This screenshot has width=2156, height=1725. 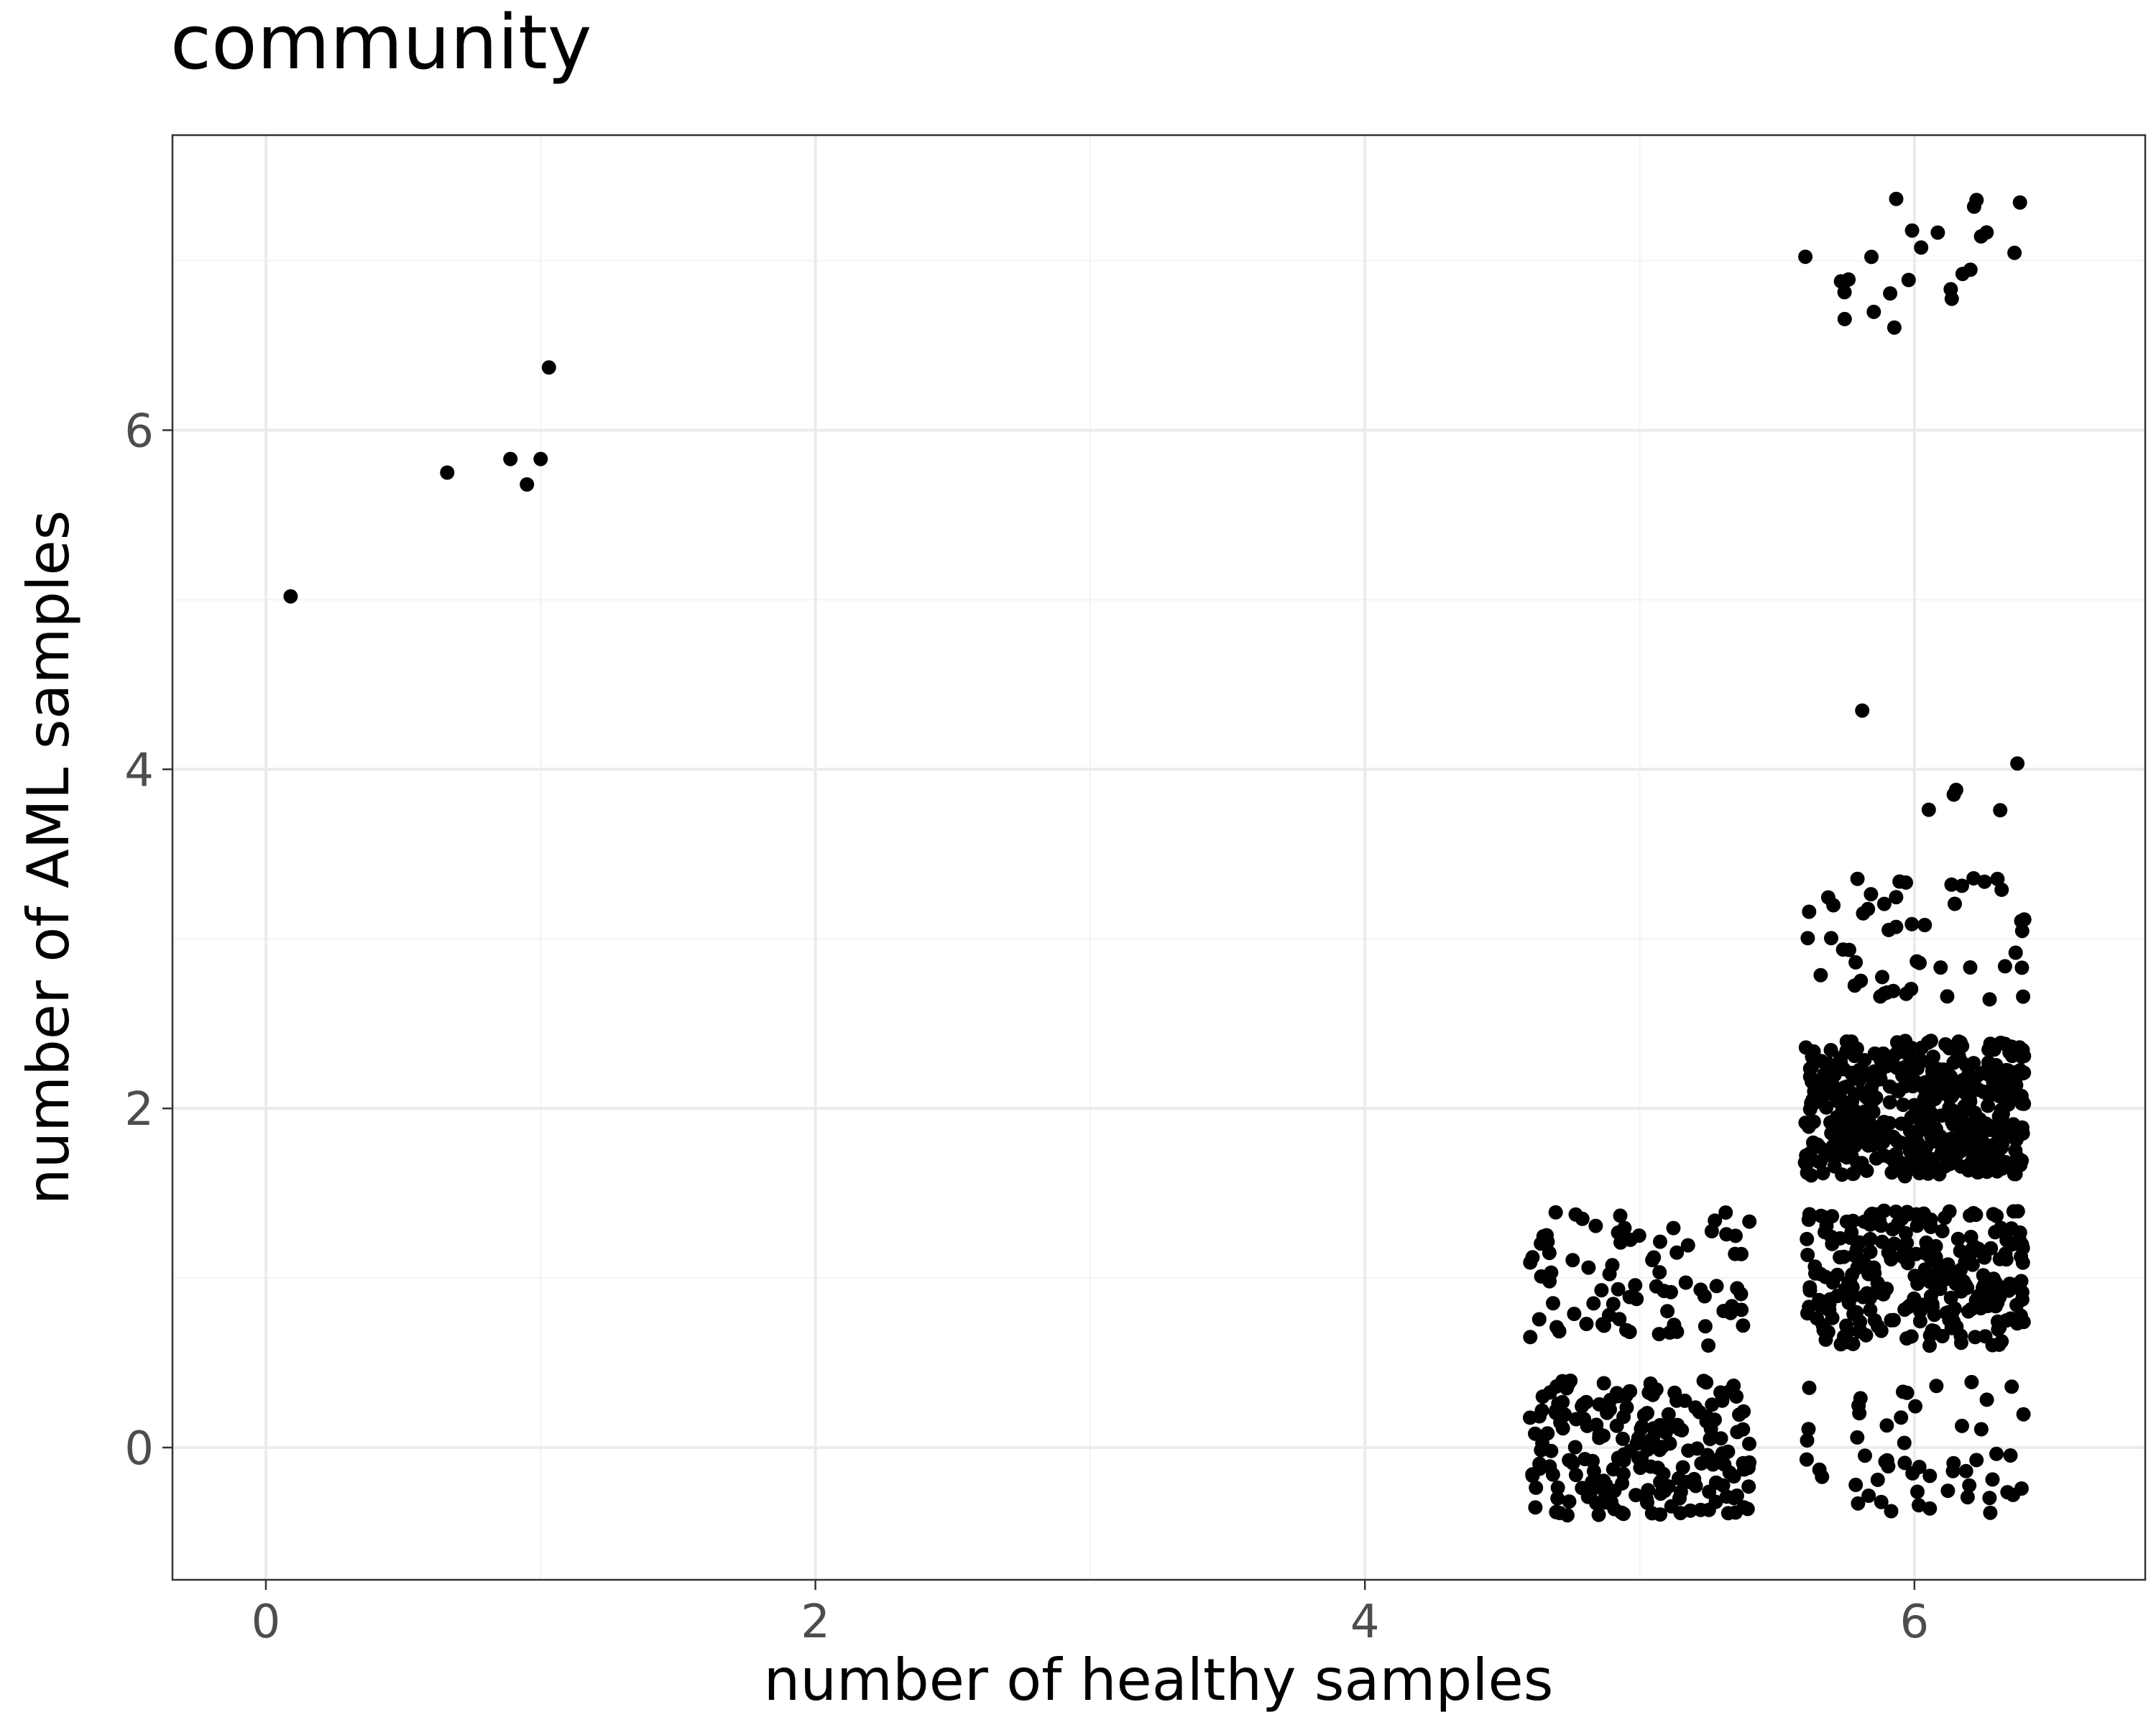 I want to click on y-tick-label: 0, so click(x=139, y=1449).